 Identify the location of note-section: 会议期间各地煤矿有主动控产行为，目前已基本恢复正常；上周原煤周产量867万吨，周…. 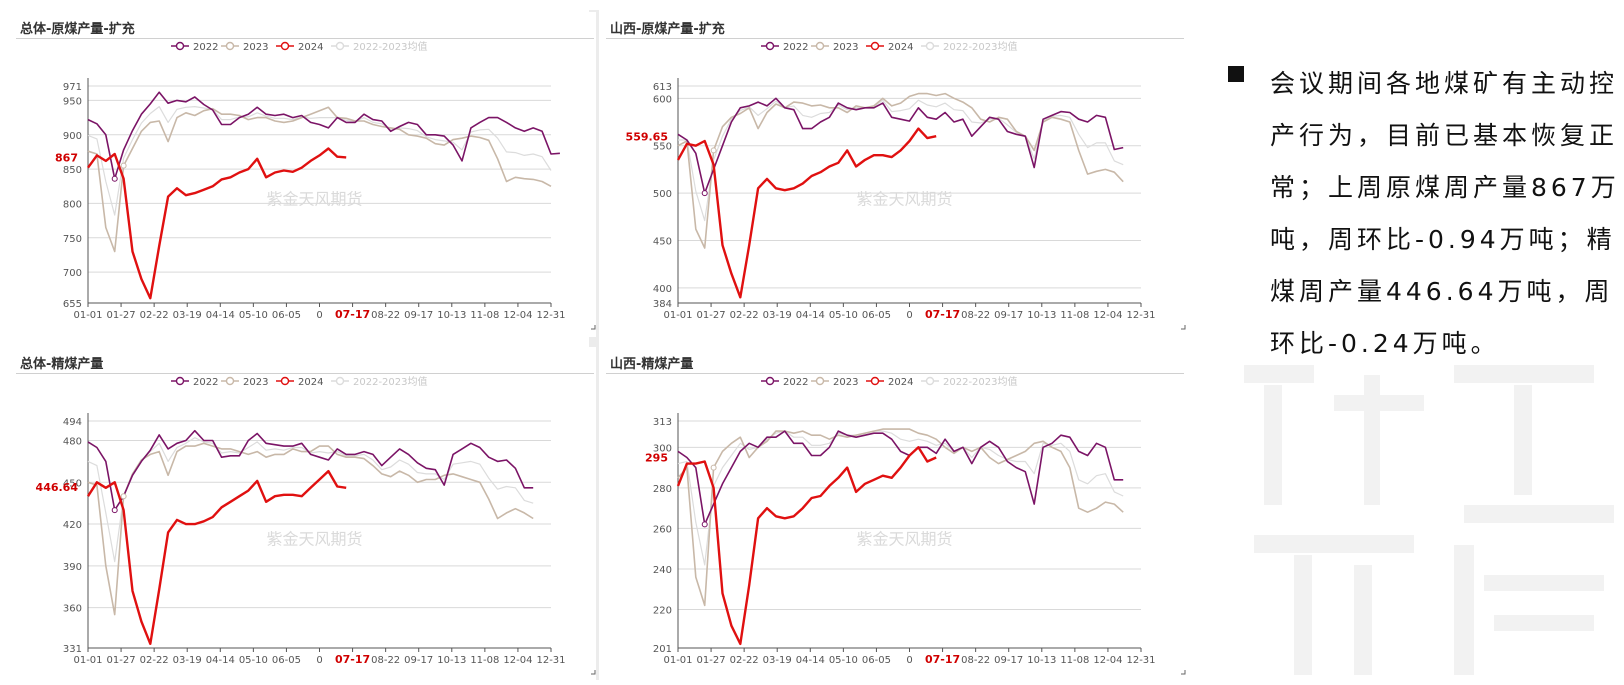
(1424, 214).